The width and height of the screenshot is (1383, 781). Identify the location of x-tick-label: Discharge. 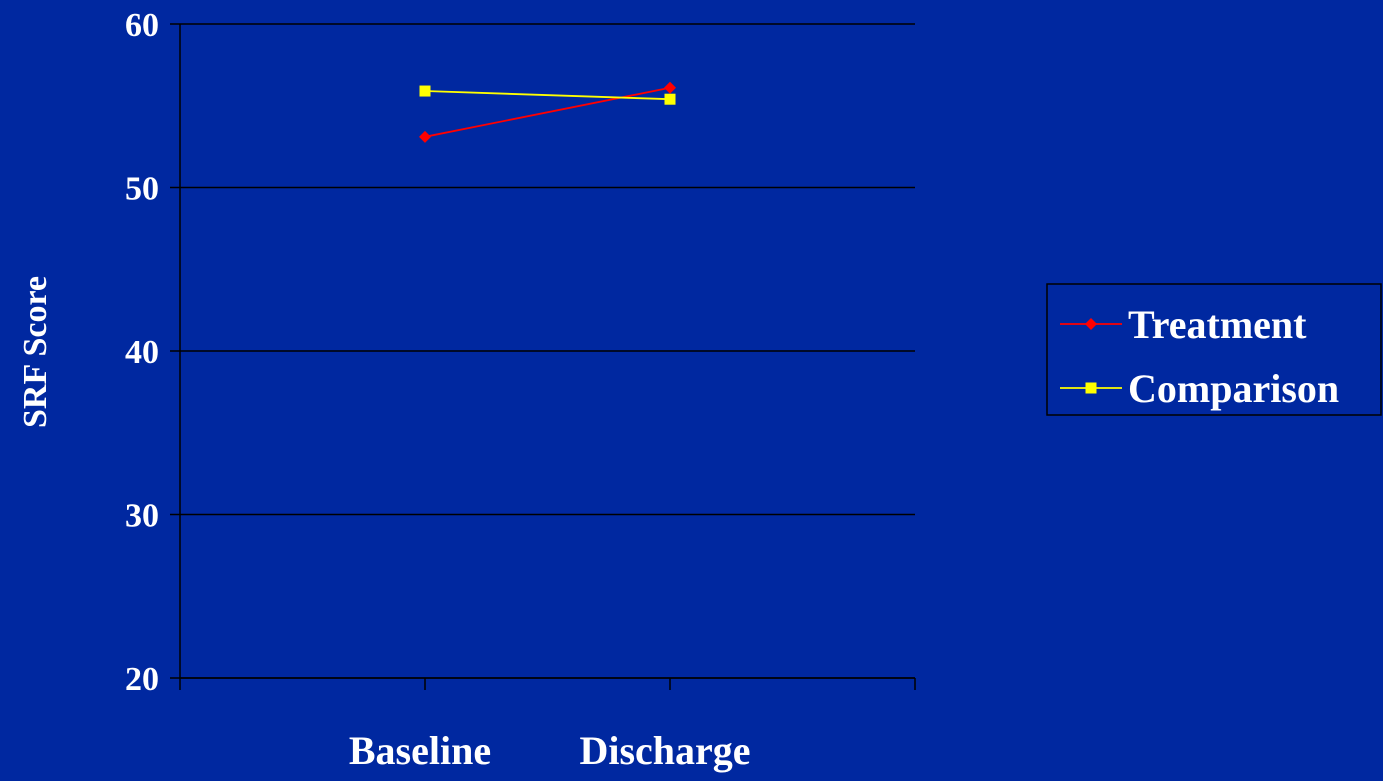
(664, 750).